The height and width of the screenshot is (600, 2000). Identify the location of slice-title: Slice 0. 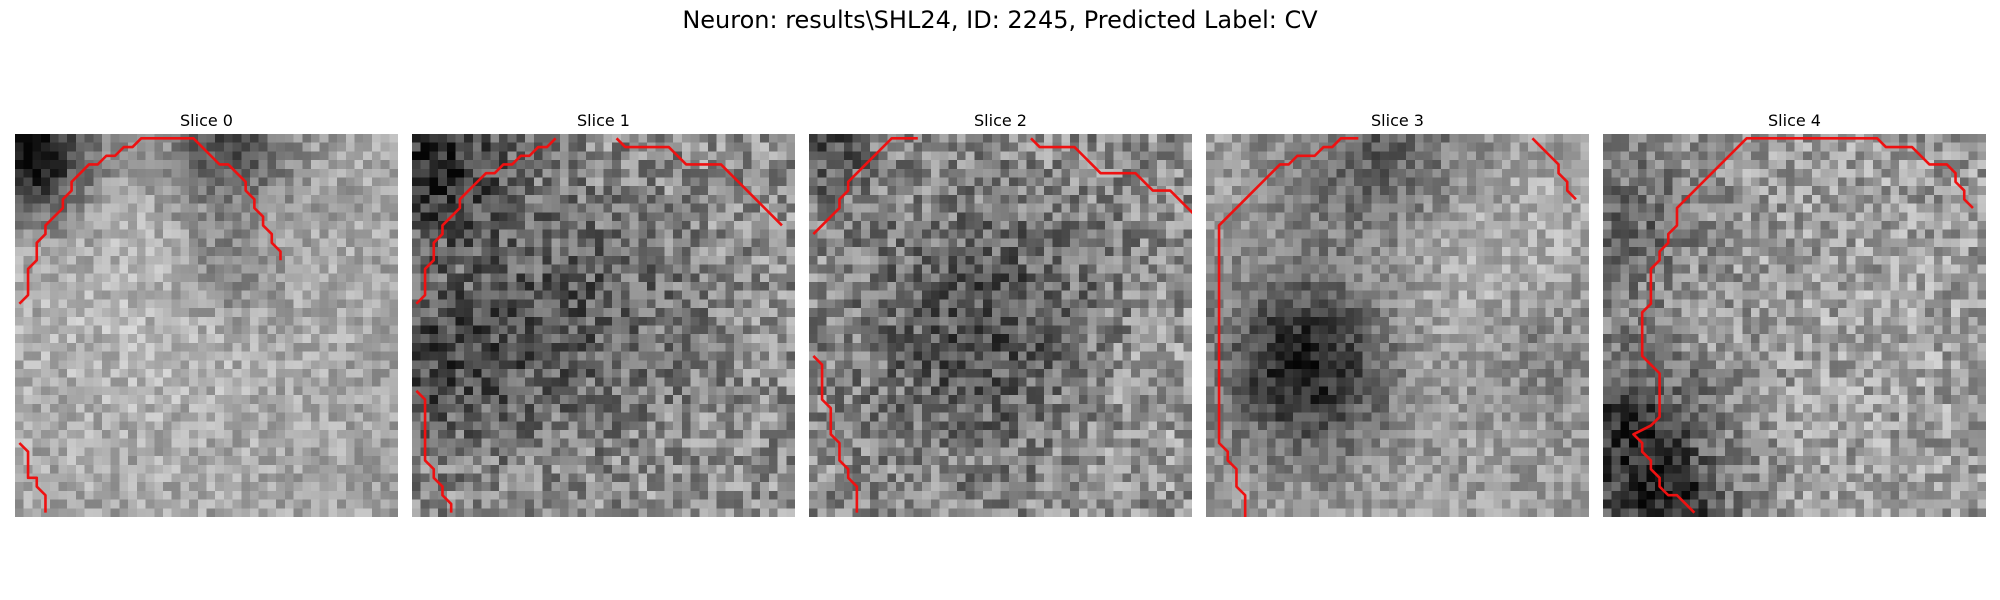
(206, 120).